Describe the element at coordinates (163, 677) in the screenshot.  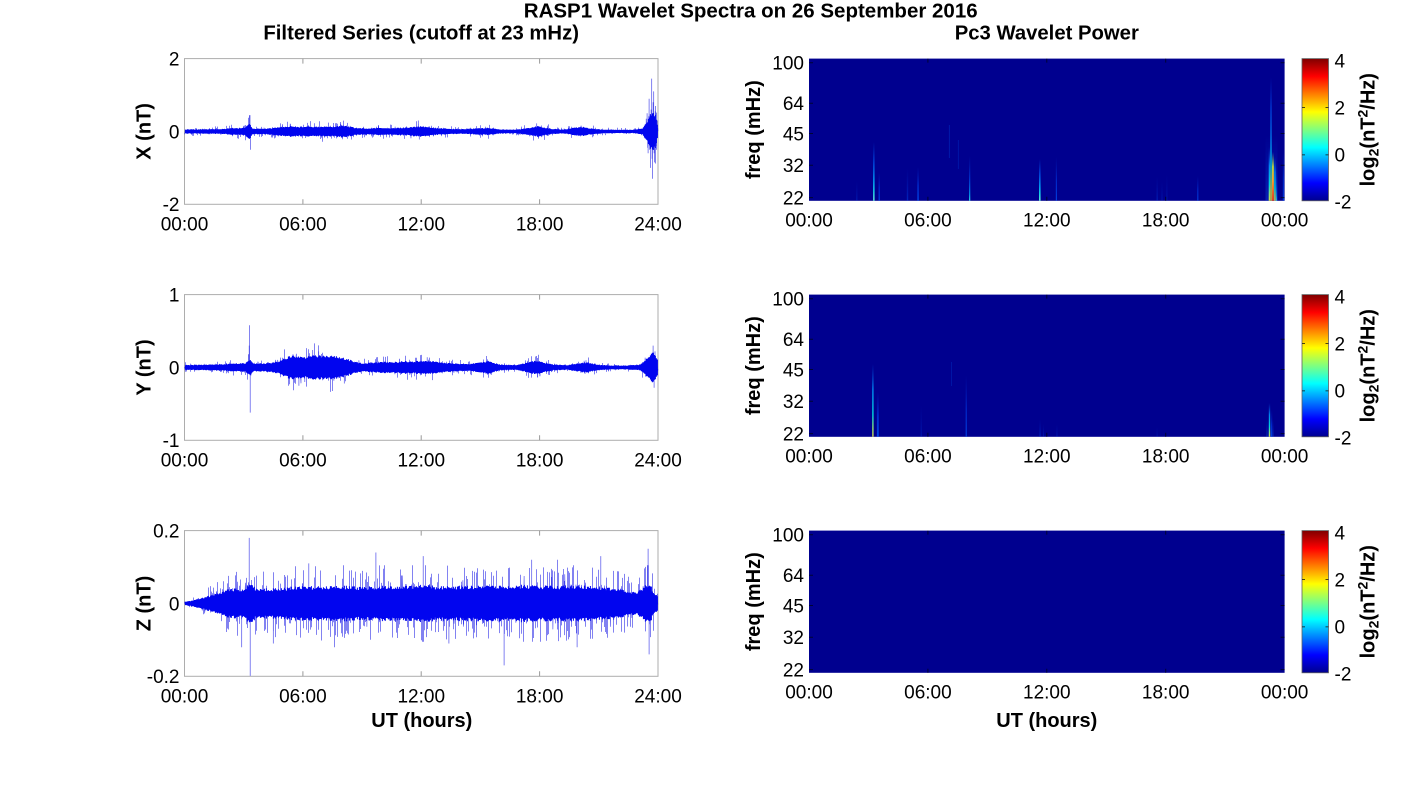
I see `svg-text: -0.2` at that location.